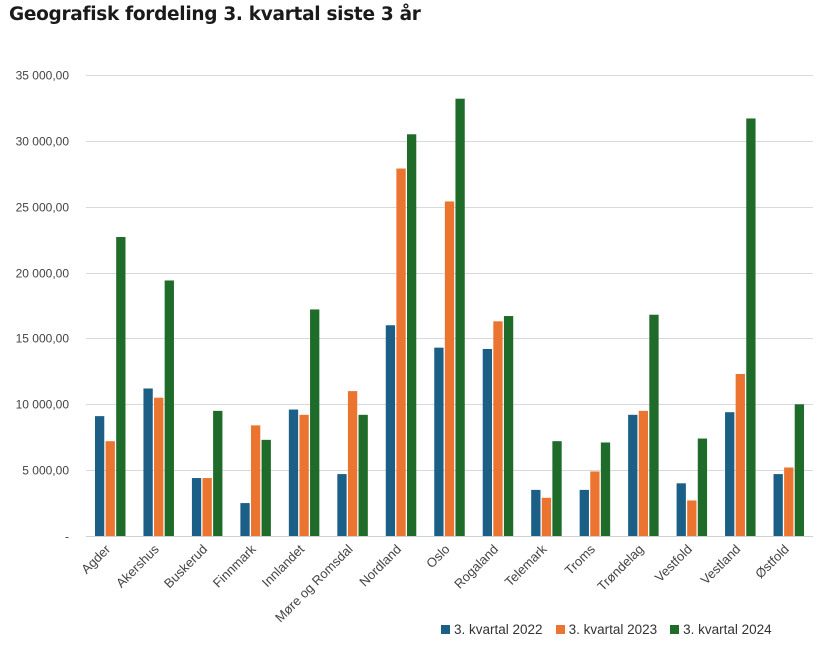  I want to click on x-tick-label: Østfold, so click(772, 562).